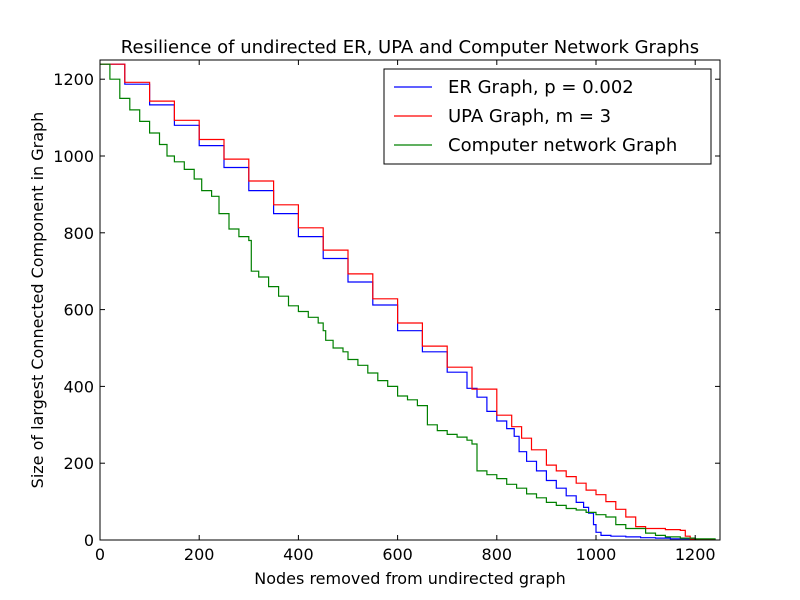  Describe the element at coordinates (298, 554) in the screenshot. I see `x-tick-label: 400` at that location.